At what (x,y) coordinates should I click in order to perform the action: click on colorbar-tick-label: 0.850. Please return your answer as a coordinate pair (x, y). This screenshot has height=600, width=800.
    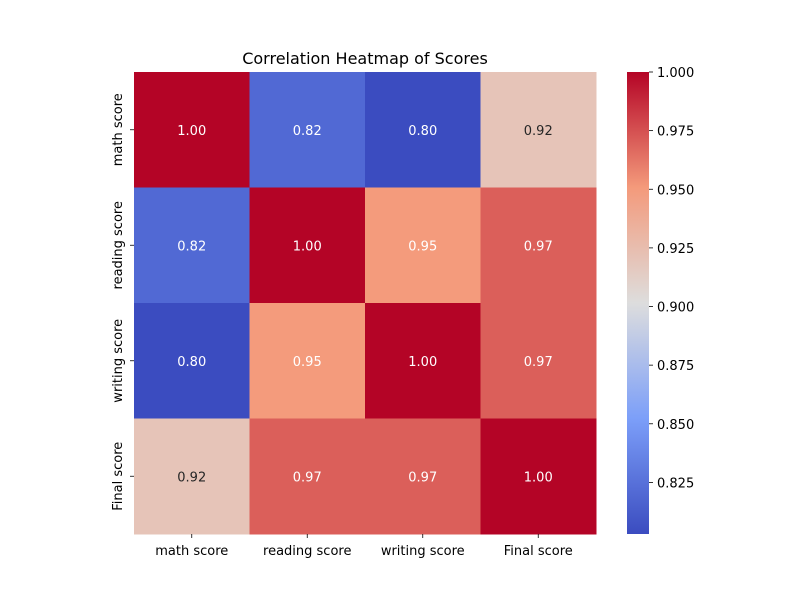
    Looking at the image, I should click on (675, 425).